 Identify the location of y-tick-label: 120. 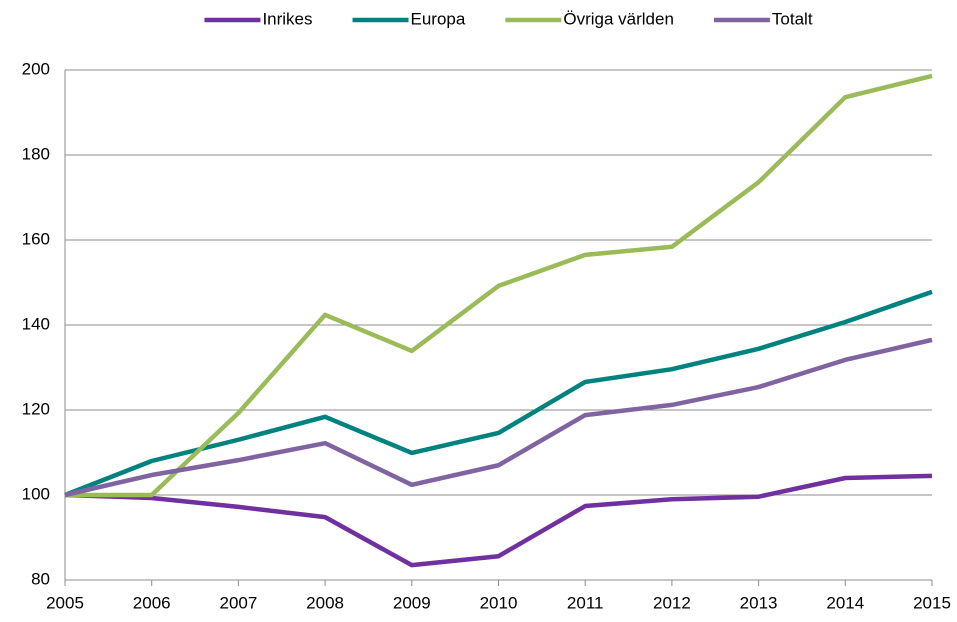
(36, 408).